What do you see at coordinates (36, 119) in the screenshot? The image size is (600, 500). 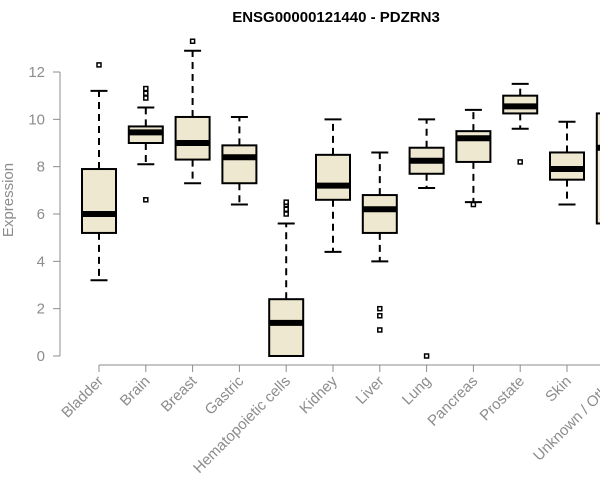 I see `y-tick-label: 10` at bounding box center [36, 119].